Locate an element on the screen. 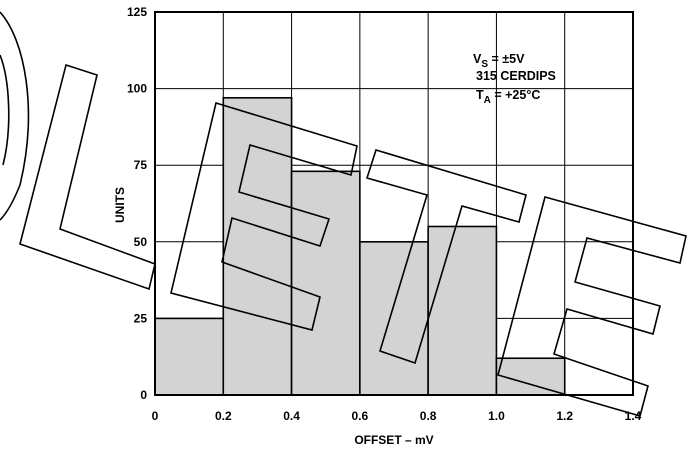 This screenshot has width=699, height=453. temperature-label: TA = +25°C is located at coordinates (508, 97).